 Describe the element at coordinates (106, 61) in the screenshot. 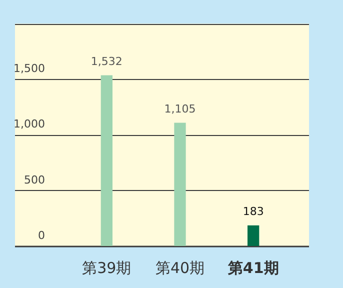

I see `data-label: 1,532` at that location.